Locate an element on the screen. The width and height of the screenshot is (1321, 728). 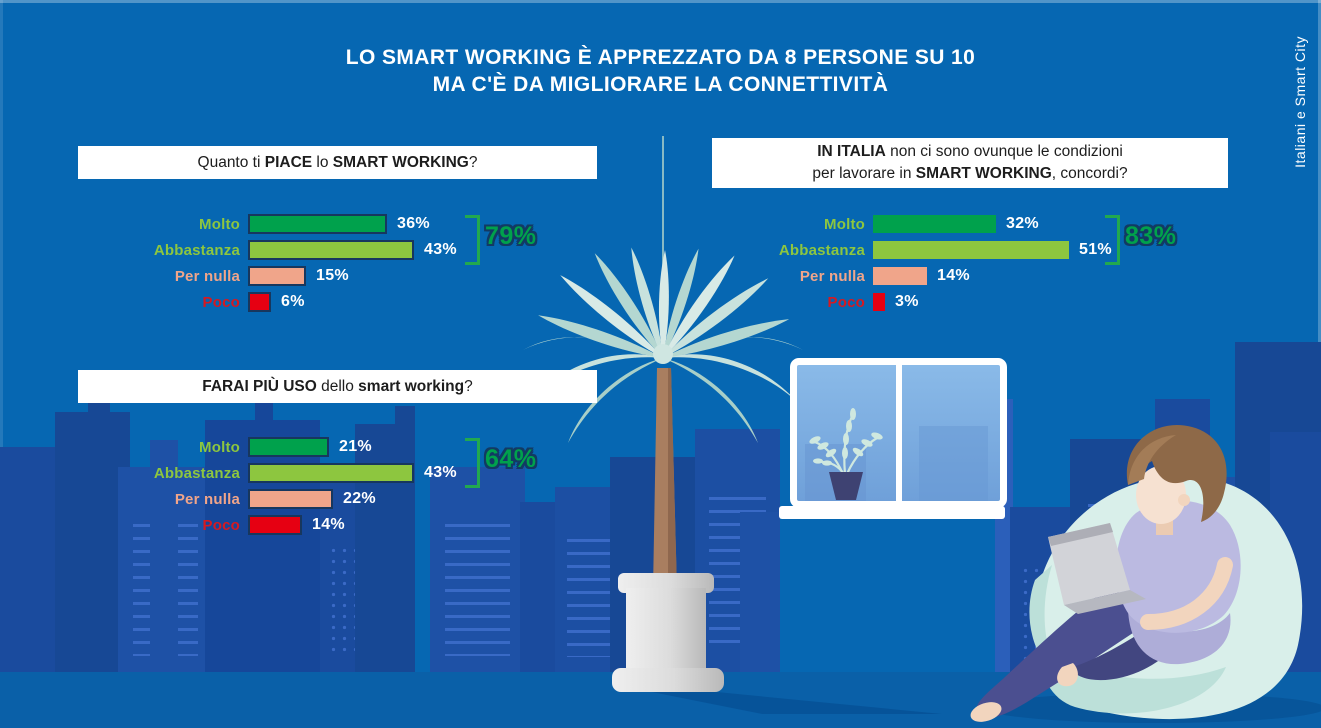
value-label: 22% is located at coordinates (359, 498).